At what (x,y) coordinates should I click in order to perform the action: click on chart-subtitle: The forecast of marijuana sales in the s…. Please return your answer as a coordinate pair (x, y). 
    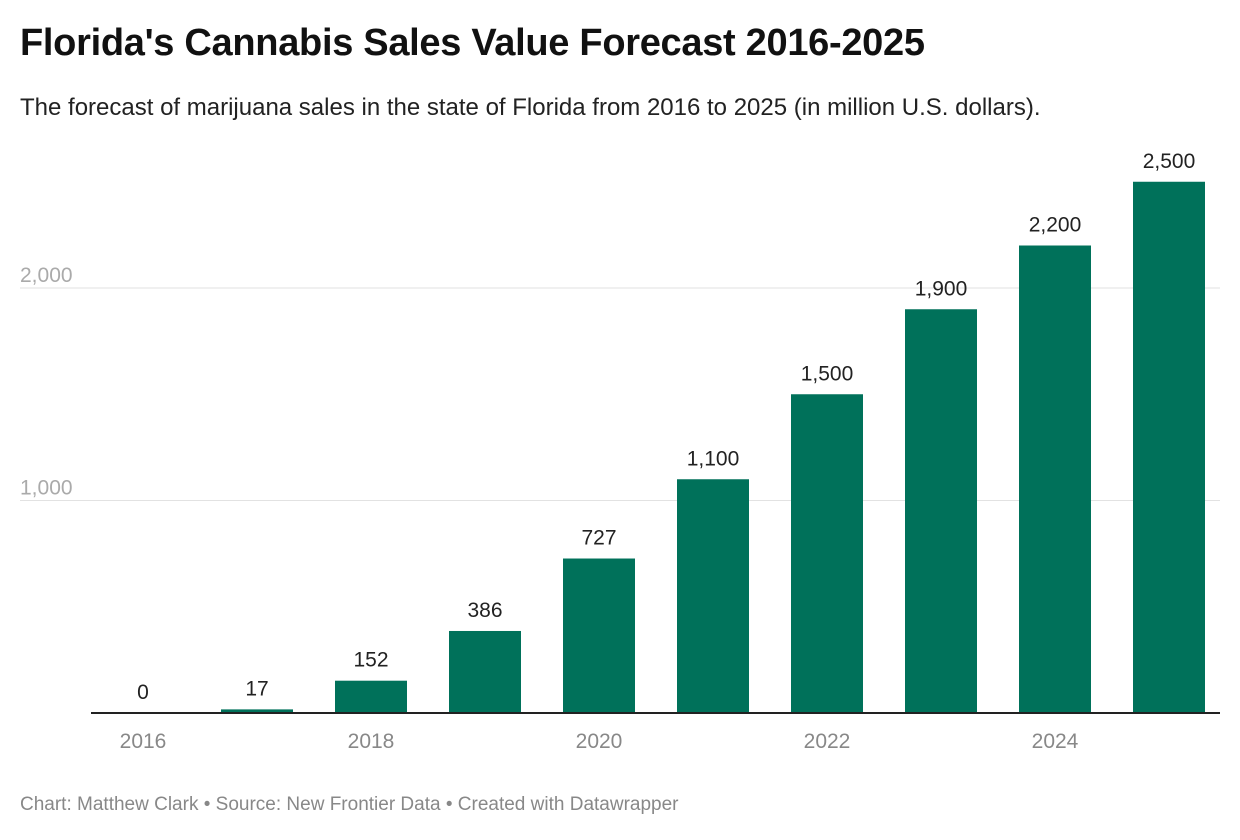
    Looking at the image, I should click on (530, 107).